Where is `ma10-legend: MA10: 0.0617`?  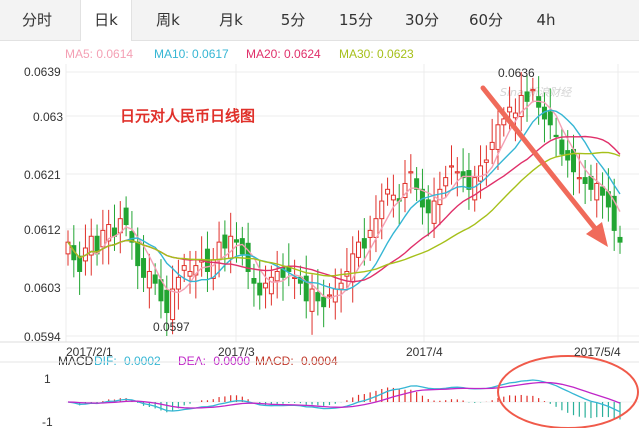
ma10-legend: MA10: 0.0617 is located at coordinates (191, 54).